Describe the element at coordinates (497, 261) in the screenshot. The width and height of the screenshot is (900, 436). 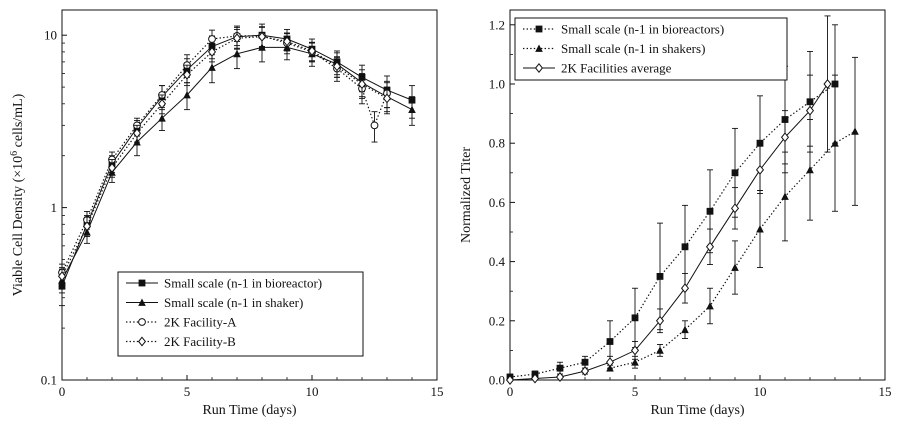
I see `c1-y-tick-label: 0.4` at that location.